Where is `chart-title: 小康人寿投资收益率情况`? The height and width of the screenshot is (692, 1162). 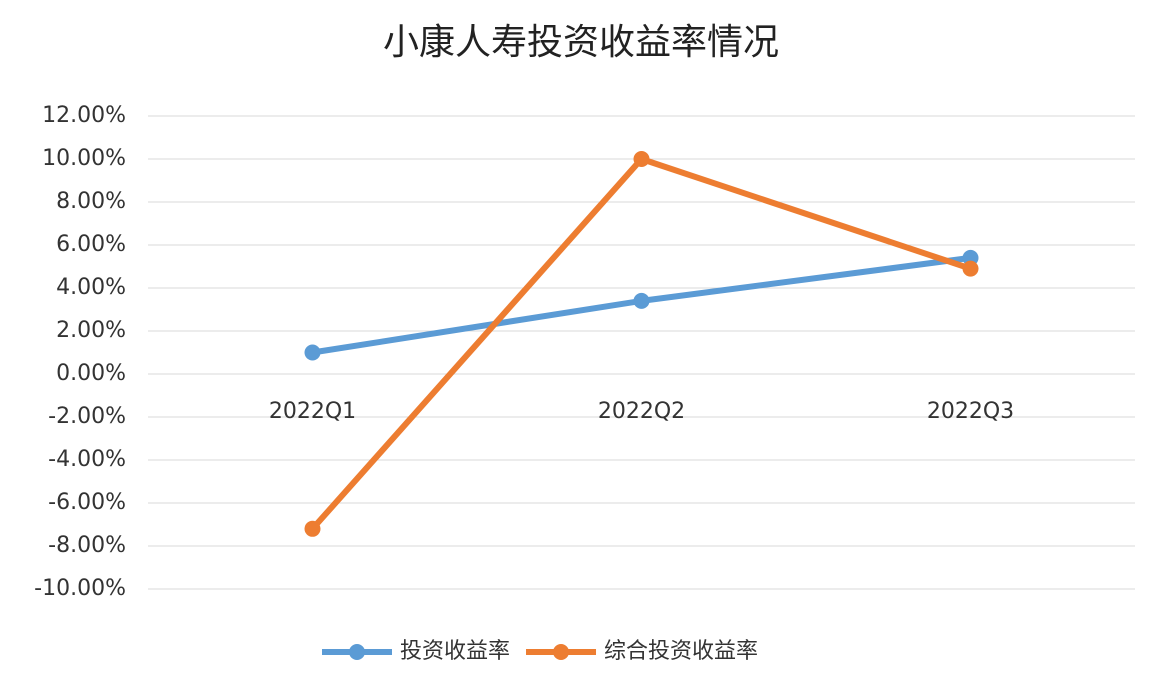 chart-title: 小康人寿投资收益率情况 is located at coordinates (581, 42).